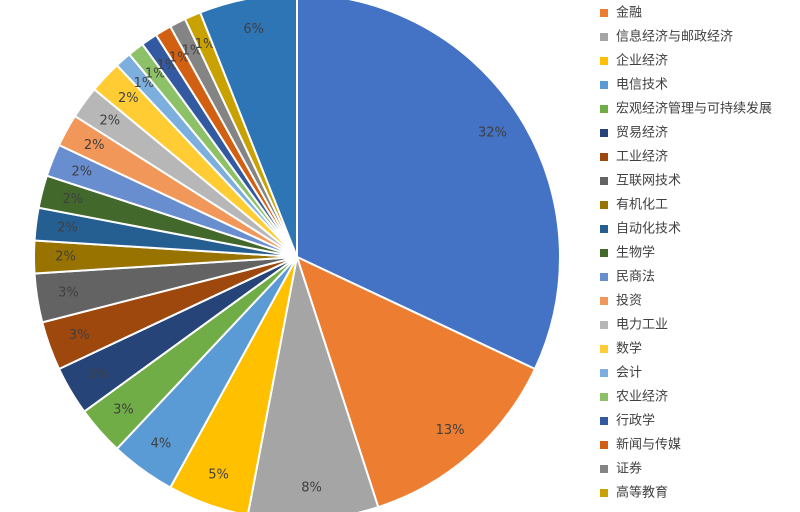  What do you see at coordinates (253, 29) in the screenshot?
I see `value-label: 6%` at bounding box center [253, 29].